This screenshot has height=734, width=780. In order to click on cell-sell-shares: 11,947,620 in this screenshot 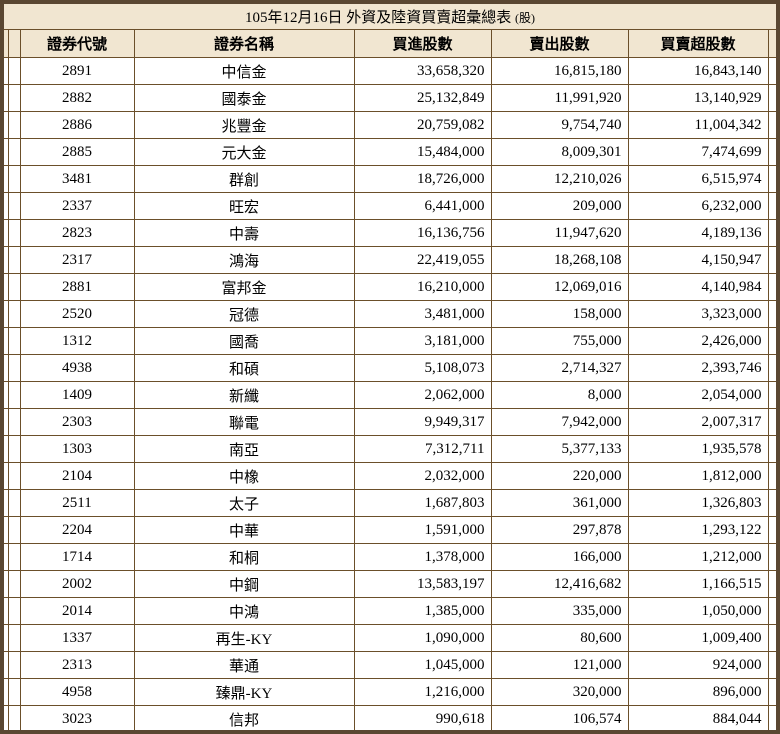, I will do `click(560, 233)`.